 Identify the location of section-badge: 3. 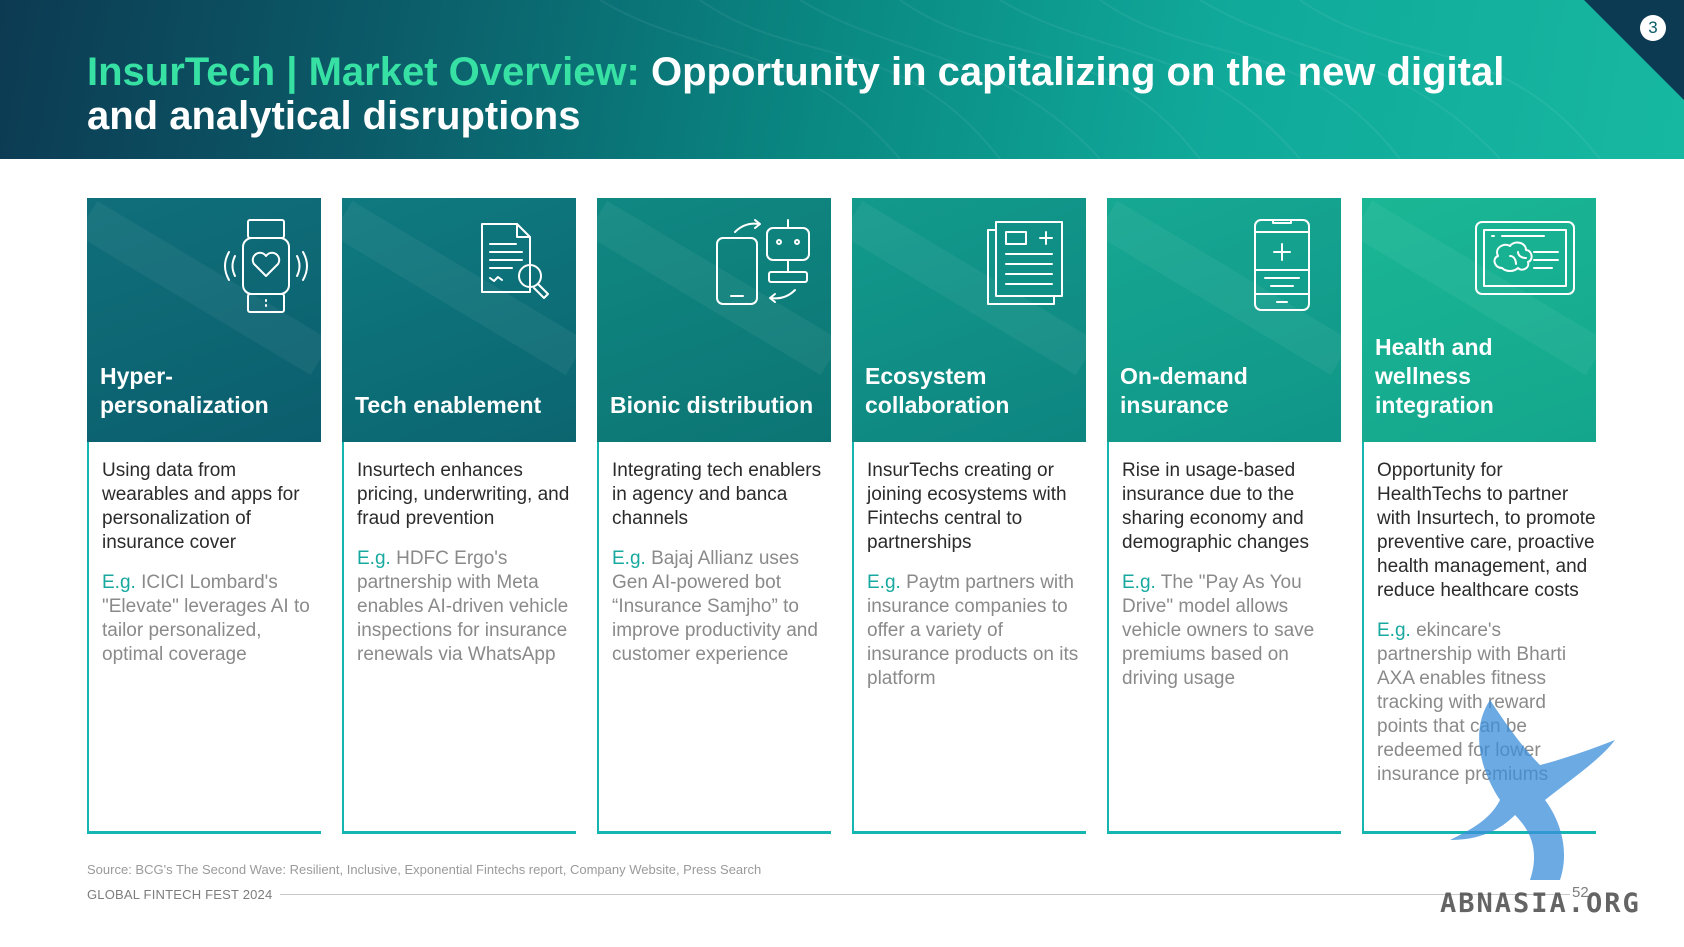
(1653, 28).